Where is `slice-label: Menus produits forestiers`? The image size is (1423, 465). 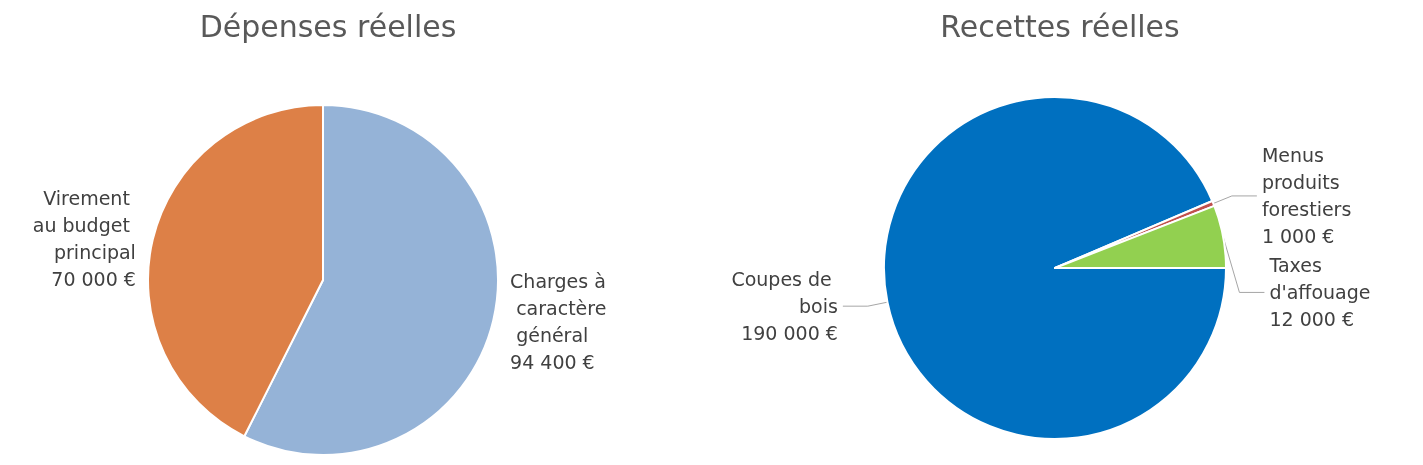
slice-label: Menus produits forestiers is located at coordinates (1306, 182).